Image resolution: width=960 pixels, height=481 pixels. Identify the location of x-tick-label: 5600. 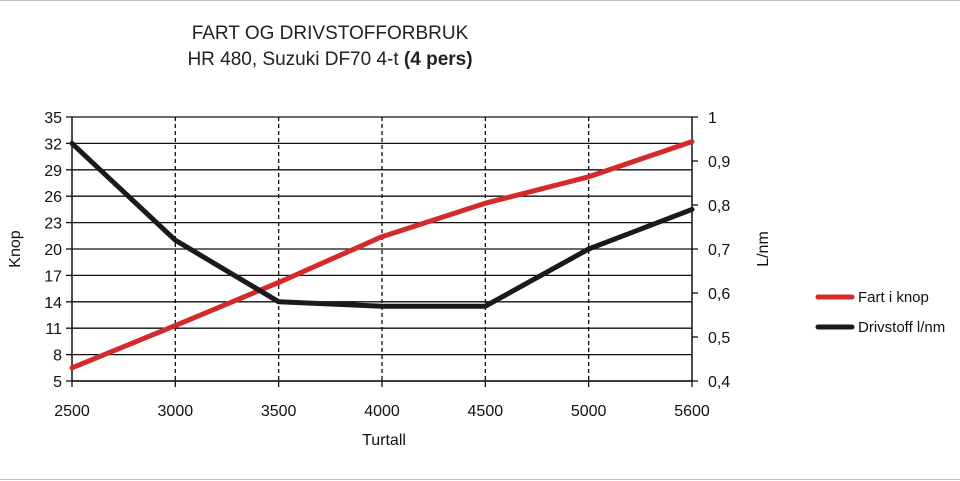
(692, 411).